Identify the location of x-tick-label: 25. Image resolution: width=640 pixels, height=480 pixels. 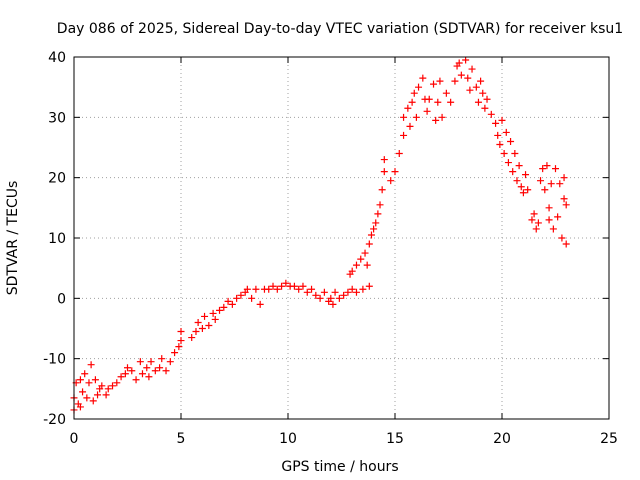
(609, 439).